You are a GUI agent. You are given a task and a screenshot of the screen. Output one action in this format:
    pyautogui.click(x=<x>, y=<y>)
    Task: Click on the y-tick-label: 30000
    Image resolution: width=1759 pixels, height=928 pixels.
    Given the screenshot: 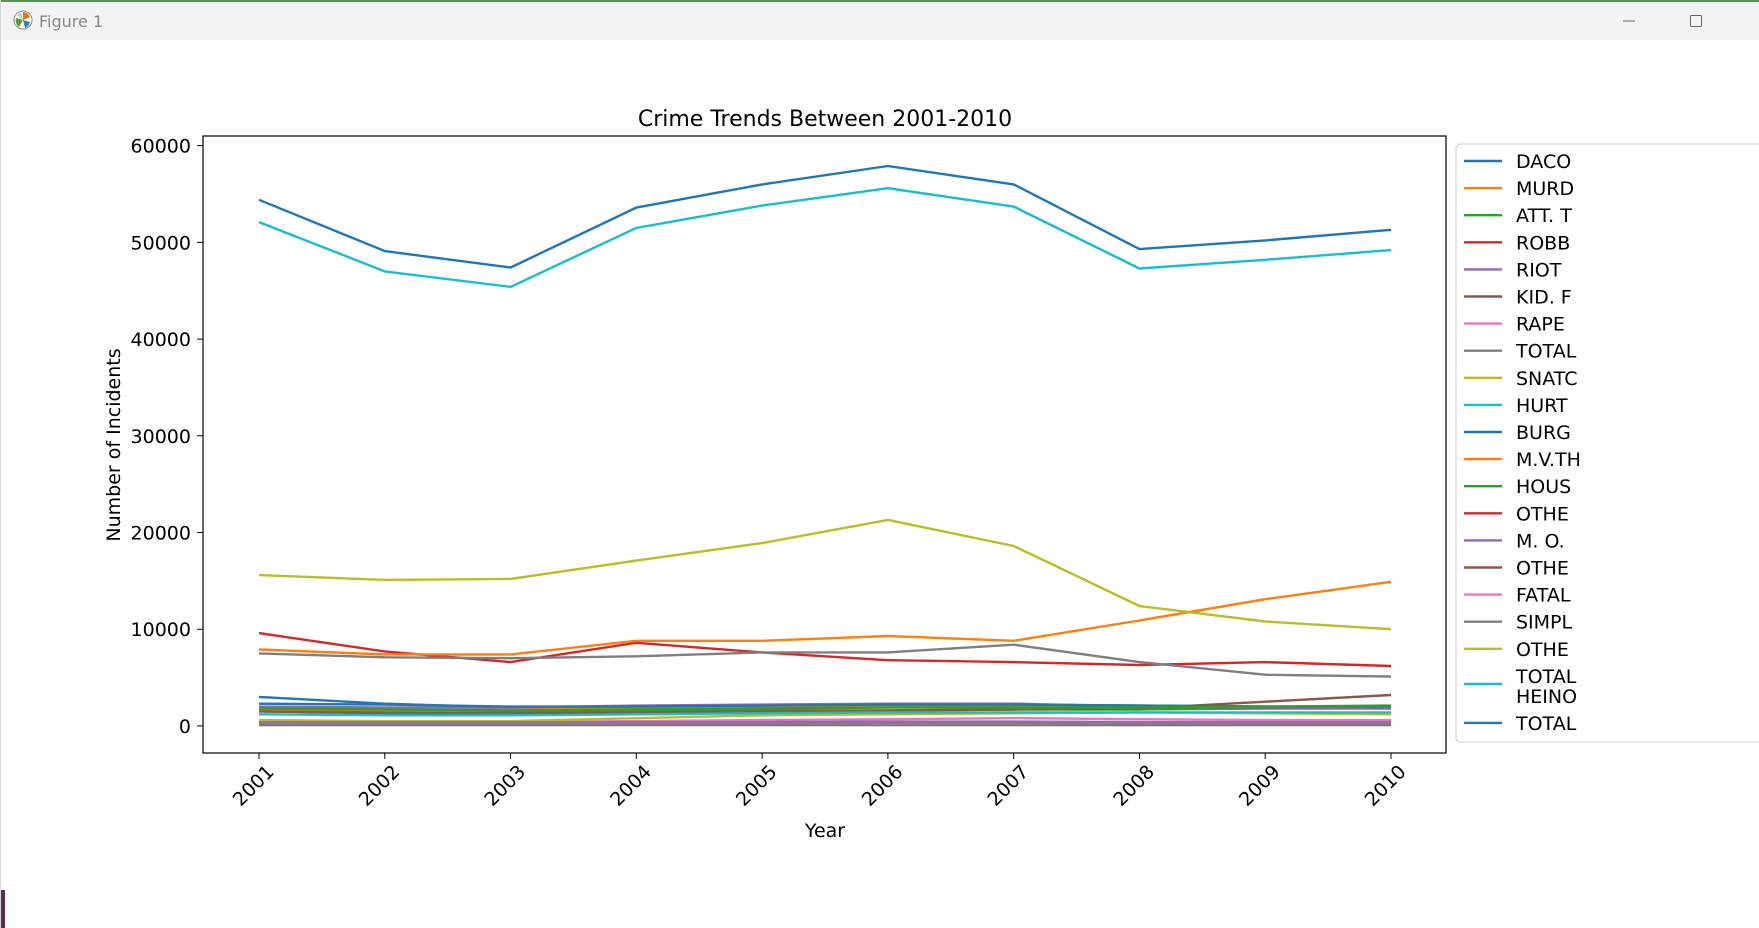 What is the action you would take?
    pyautogui.click(x=161, y=437)
    